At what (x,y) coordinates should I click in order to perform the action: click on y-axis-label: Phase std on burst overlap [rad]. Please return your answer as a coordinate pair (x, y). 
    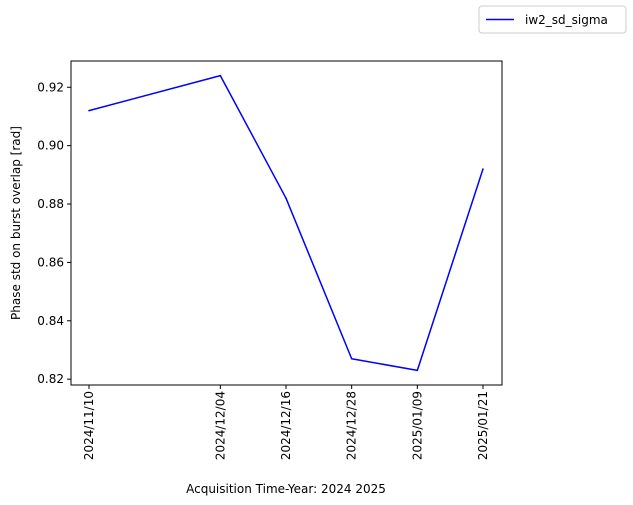
    Looking at the image, I should click on (16, 223).